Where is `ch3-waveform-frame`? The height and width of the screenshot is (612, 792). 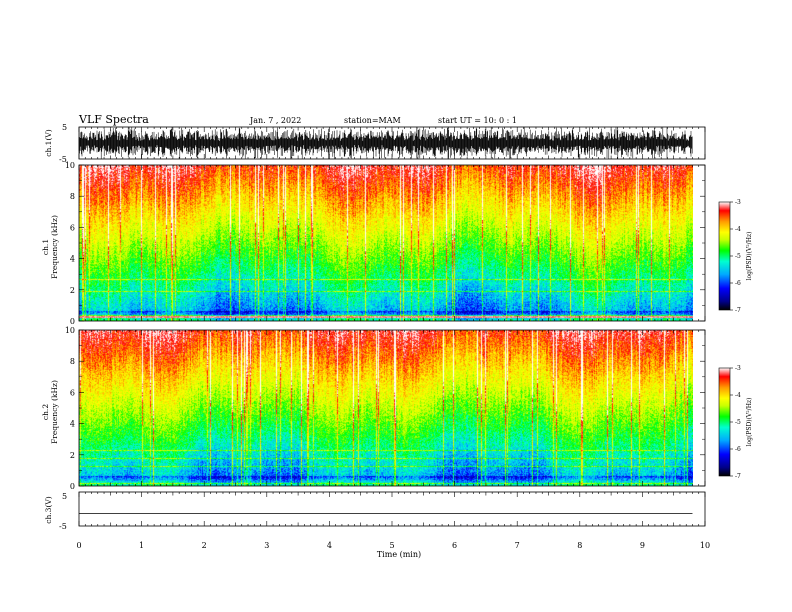
ch3-waveform-frame is located at coordinates (392, 509).